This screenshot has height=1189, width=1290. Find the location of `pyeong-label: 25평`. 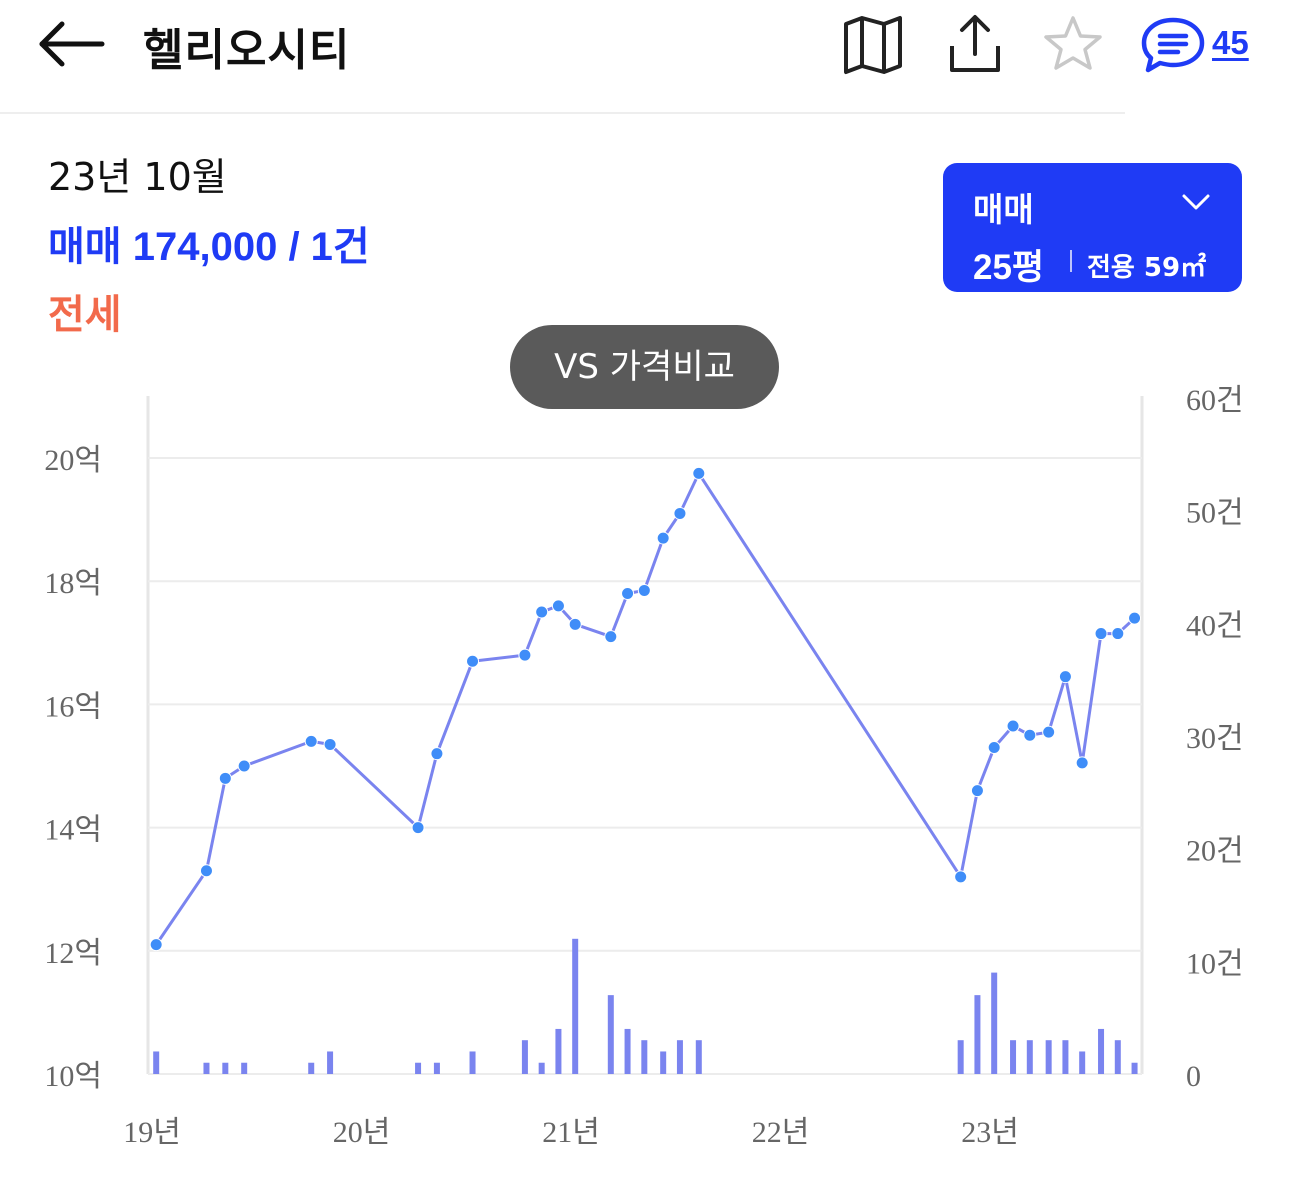

pyeong-label: 25평 is located at coordinates (1009, 267).